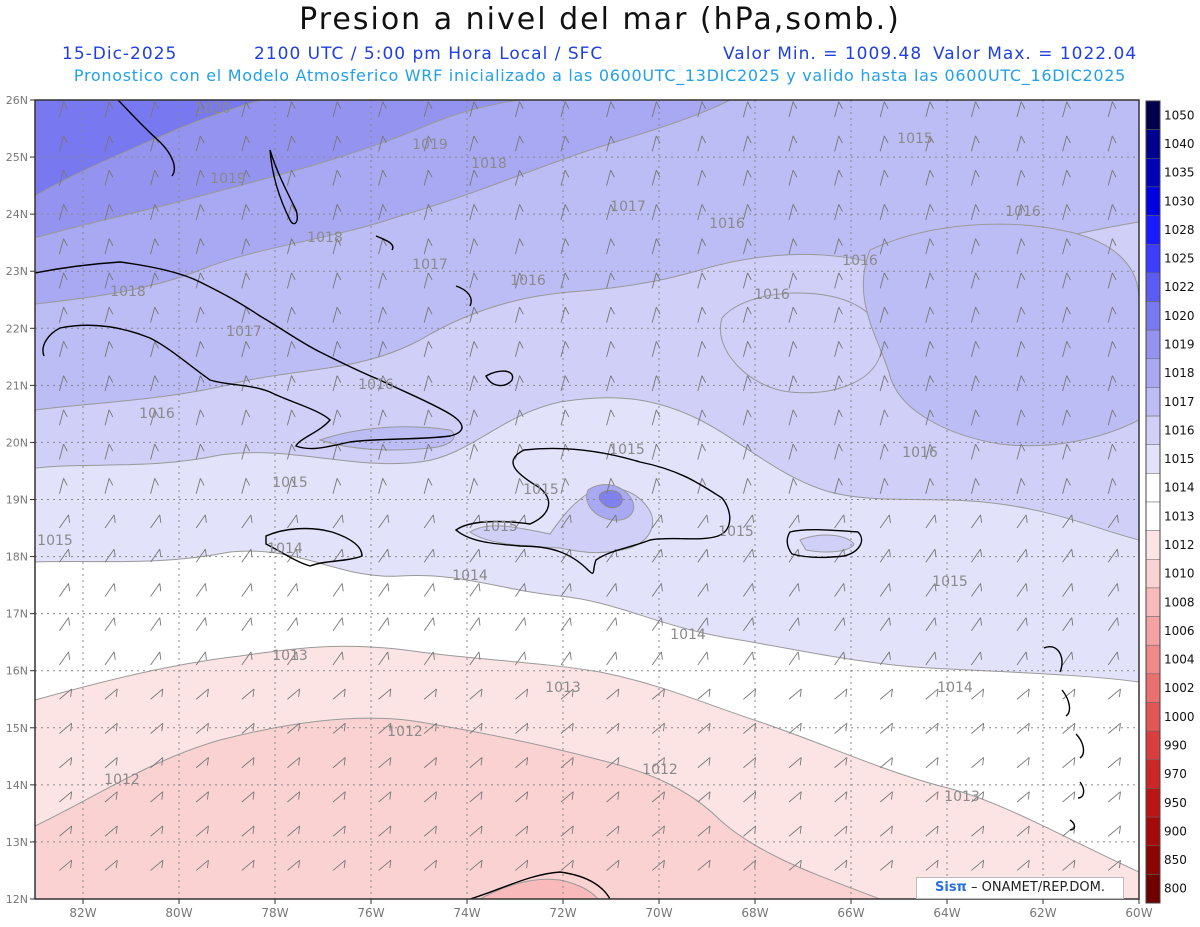 The image size is (1200, 927). I want to click on forecast-date: 15-Dic-2025, so click(120, 54).